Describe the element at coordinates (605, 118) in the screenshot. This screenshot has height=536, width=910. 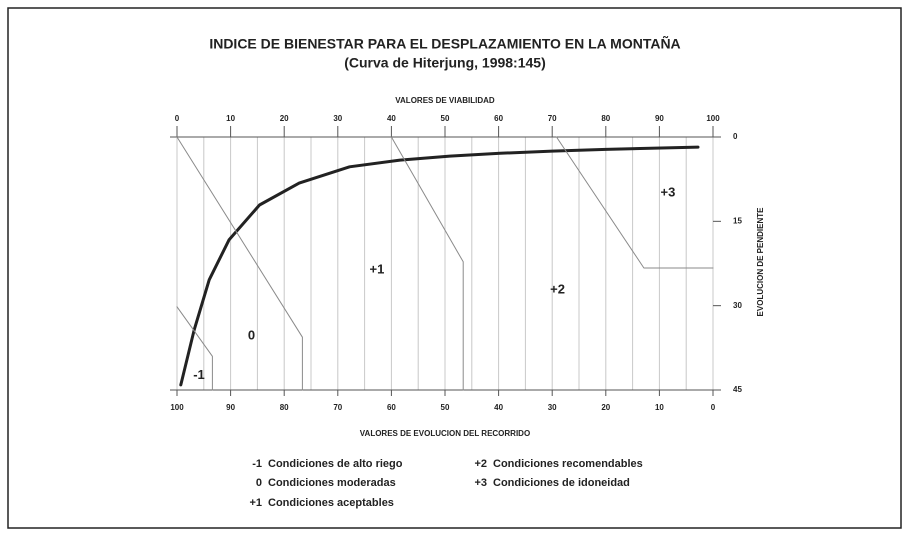
I see `x-tick-label: 80` at that location.